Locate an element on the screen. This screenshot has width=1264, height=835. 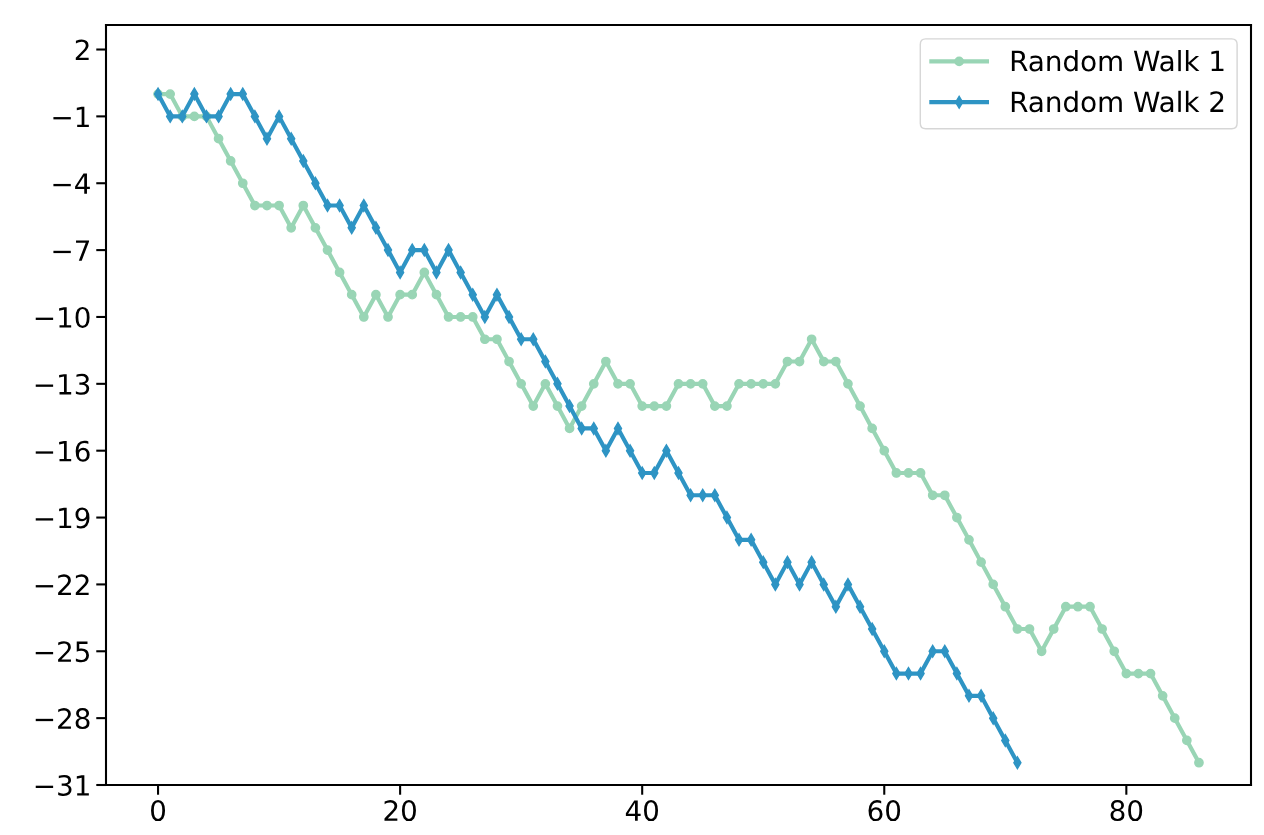
y-tick-label: −1 is located at coordinates (71, 116).